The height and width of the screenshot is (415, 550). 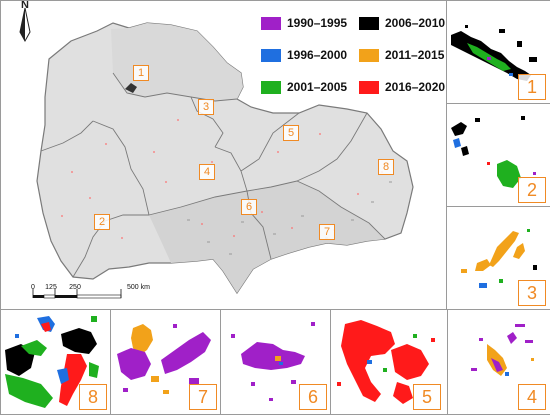 What do you see at coordinates (33, 287) in the screenshot?
I see `scale-tick-0: 0` at bounding box center [33, 287].